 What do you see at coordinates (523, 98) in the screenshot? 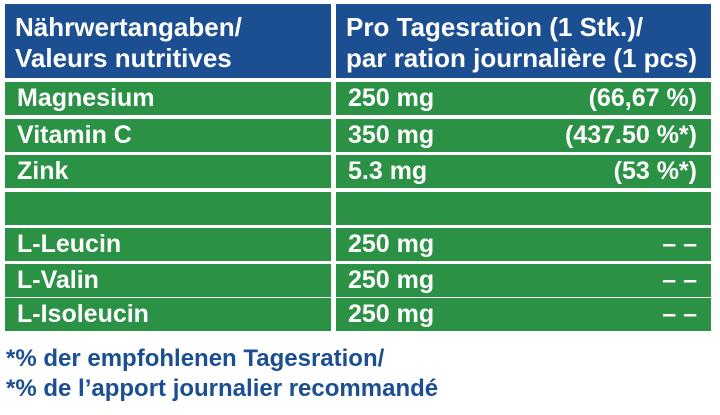
I see `nutrient-value: 250 mg (66,67 %)` at bounding box center [523, 98].